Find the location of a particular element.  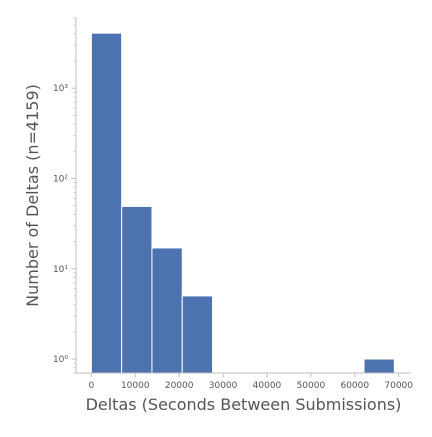

x-tick-label: 10000 is located at coordinates (135, 386).